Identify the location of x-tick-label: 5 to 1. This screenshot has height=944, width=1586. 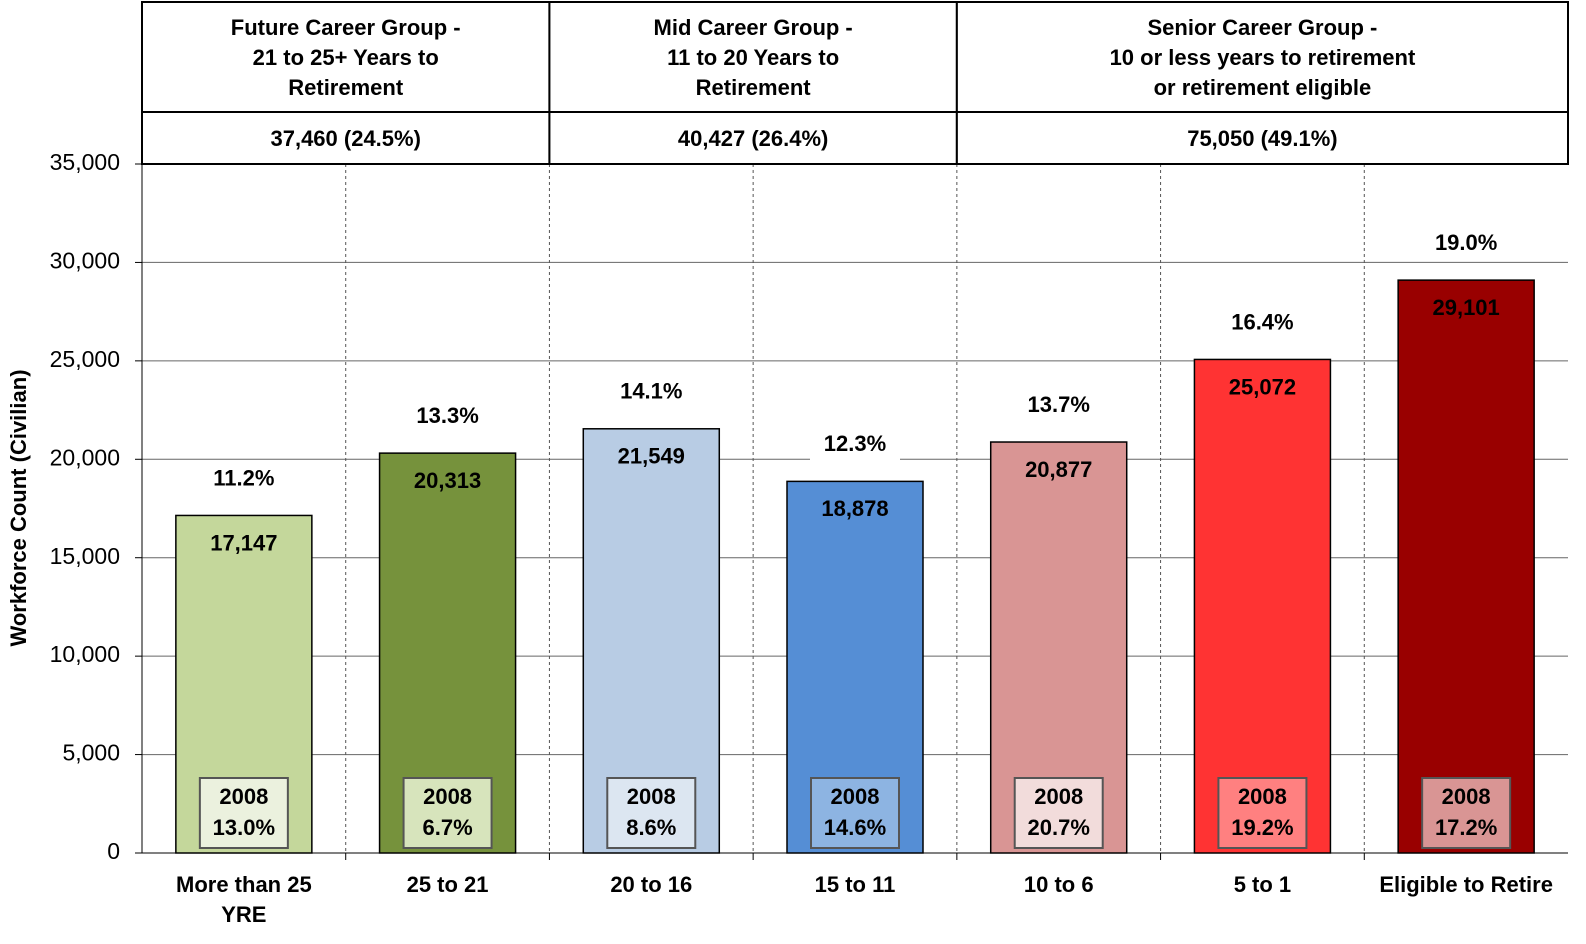
(1262, 884).